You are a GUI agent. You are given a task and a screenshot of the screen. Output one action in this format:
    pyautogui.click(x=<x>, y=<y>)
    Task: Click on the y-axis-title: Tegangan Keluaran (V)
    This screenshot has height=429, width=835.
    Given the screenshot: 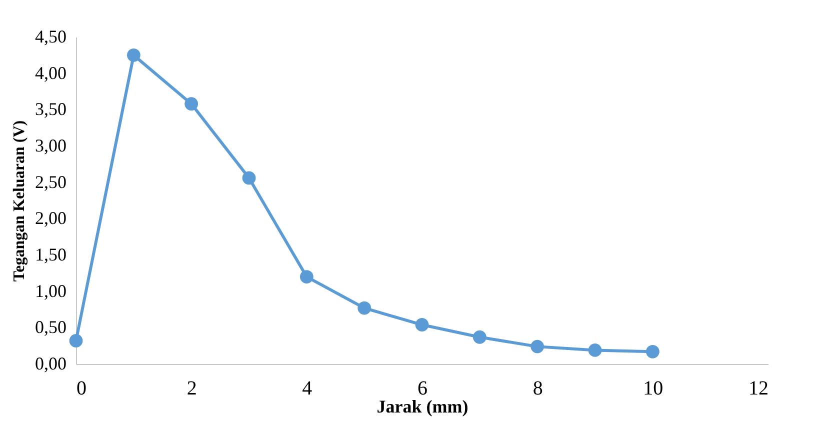 What is the action you would take?
    pyautogui.click(x=19, y=201)
    